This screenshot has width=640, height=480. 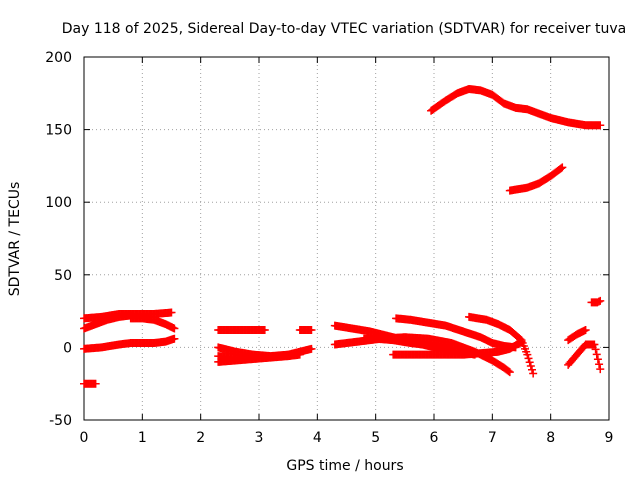 What do you see at coordinates (15, 239) in the screenshot?
I see `y-axis-title: SDTVAR / TECUs` at bounding box center [15, 239].